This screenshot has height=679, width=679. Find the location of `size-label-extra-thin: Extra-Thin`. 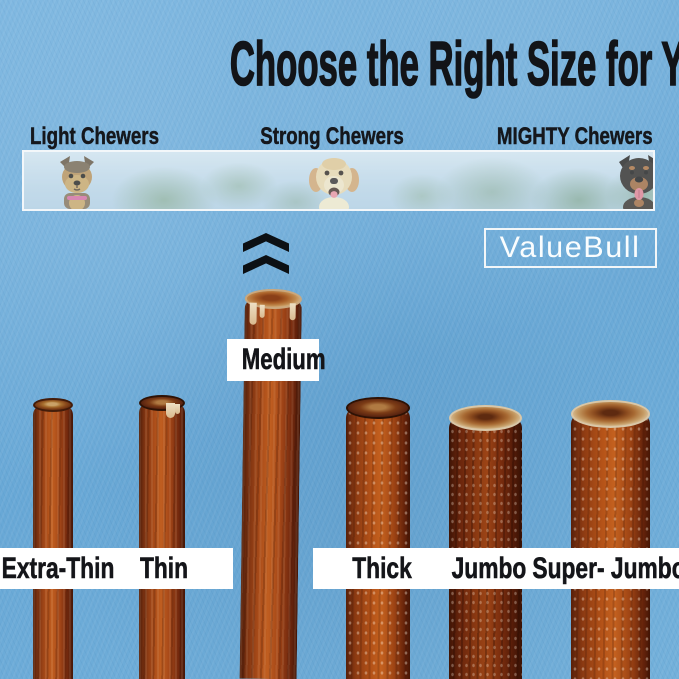

size-label-extra-thin: Extra-Thin is located at coordinates (58, 569).